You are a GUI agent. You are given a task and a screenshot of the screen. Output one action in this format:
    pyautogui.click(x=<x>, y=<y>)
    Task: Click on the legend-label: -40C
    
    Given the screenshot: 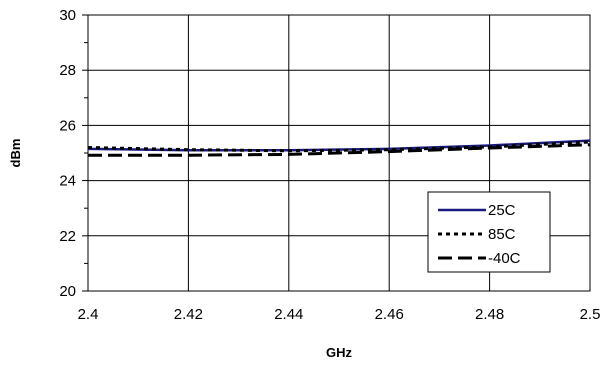 What is the action you would take?
    pyautogui.click(x=504, y=258)
    